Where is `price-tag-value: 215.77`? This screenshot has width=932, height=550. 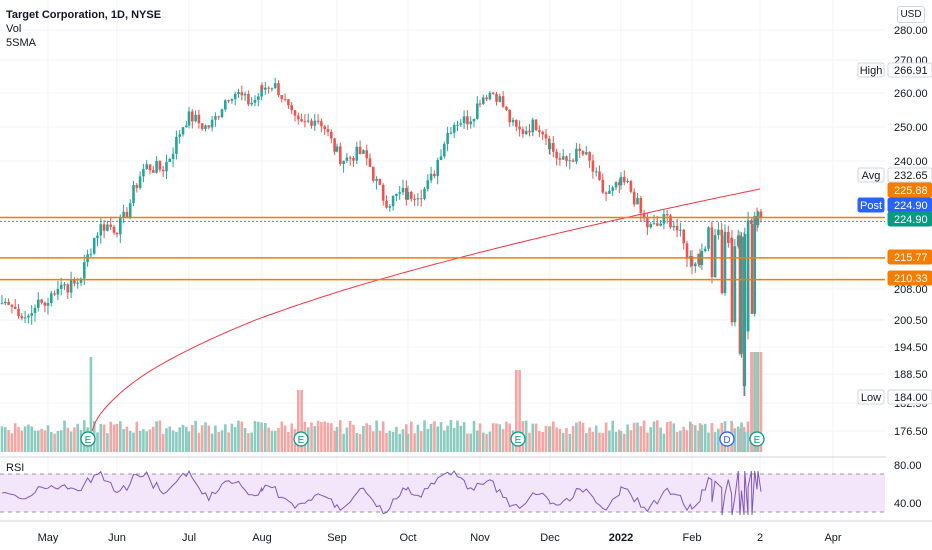
price-tag-value: 215.77 is located at coordinates (911, 258).